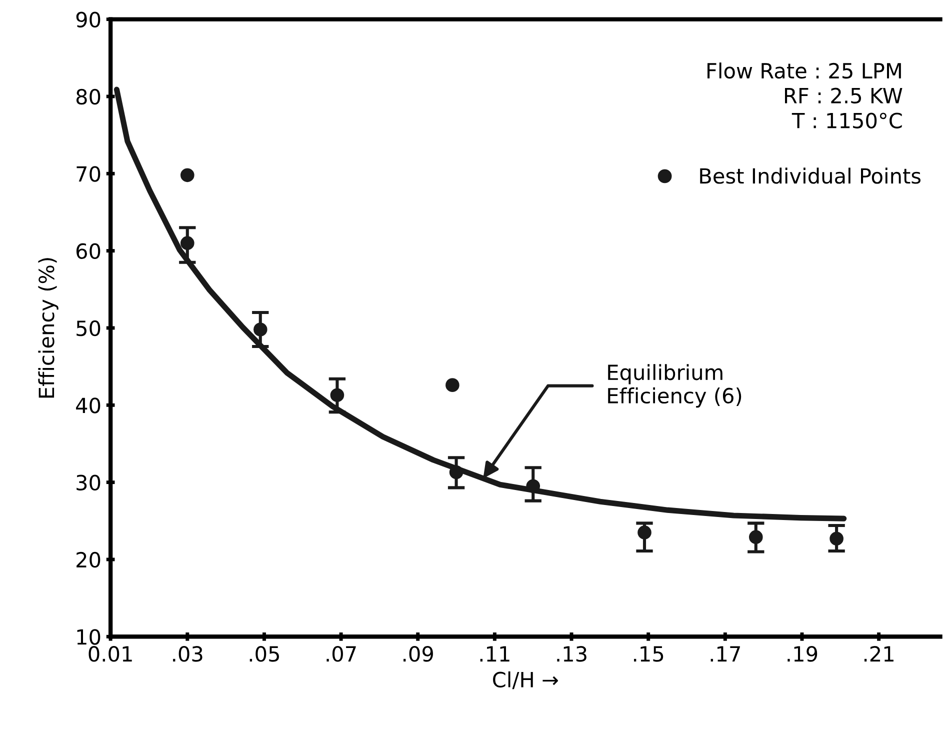  I want to click on y-tick-label: 50, so click(88, 328).